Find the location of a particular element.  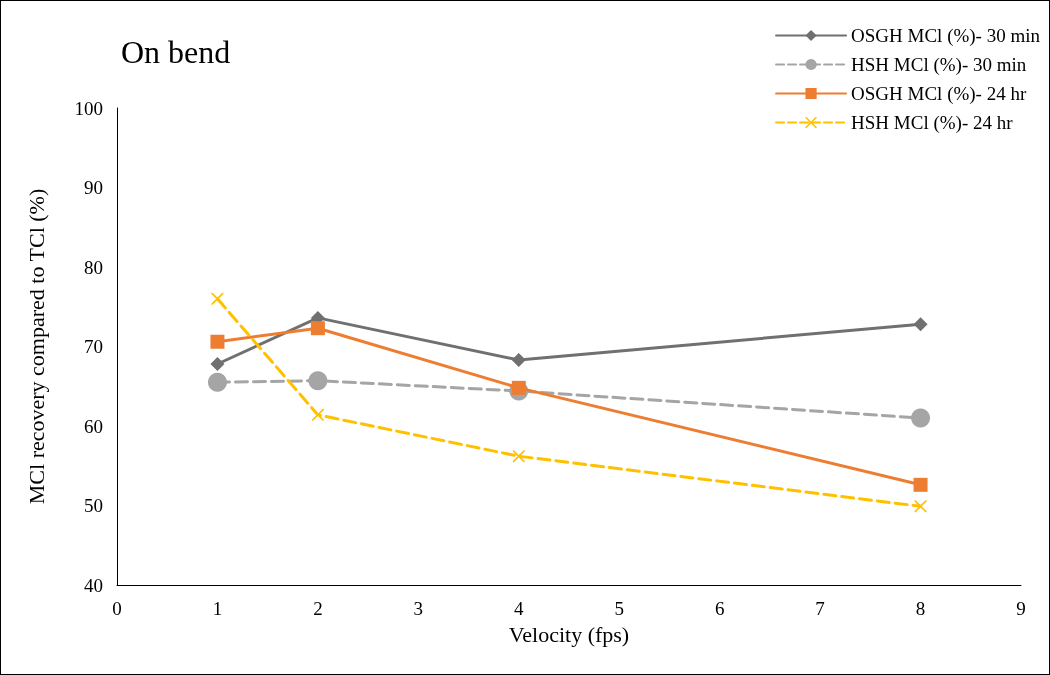

legend-label: OSGH MCl (%)- 30 min is located at coordinates (946, 36).